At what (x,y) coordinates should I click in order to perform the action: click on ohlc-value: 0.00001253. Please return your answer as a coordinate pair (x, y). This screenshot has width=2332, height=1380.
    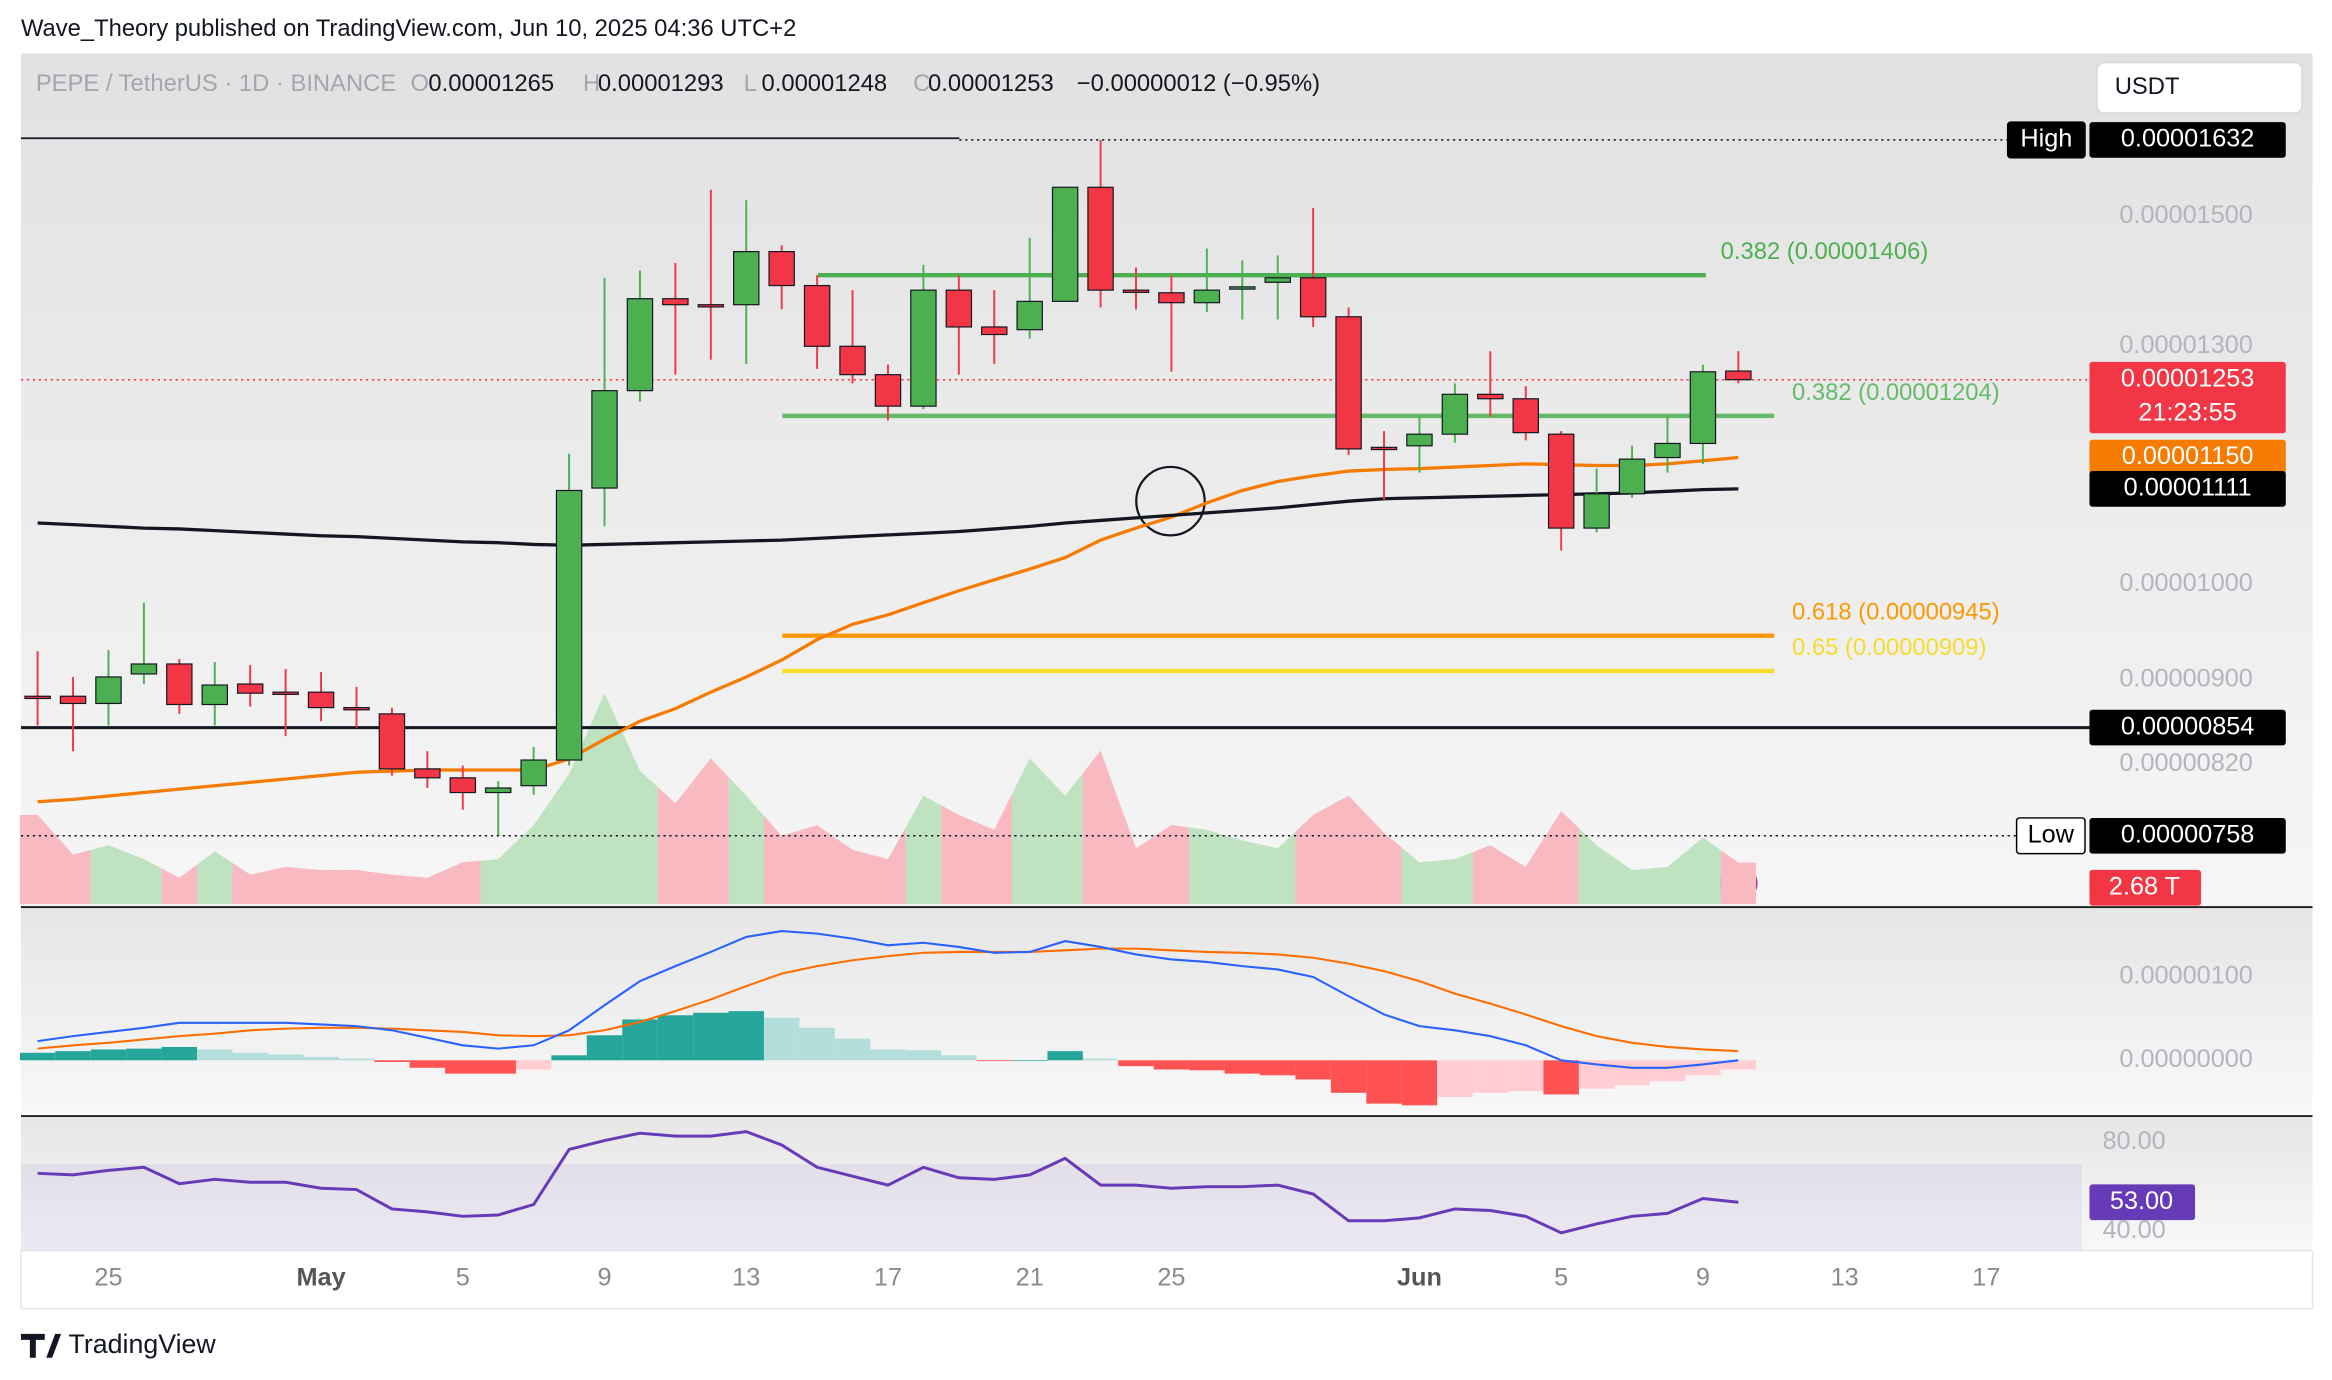
    Looking at the image, I should click on (991, 83).